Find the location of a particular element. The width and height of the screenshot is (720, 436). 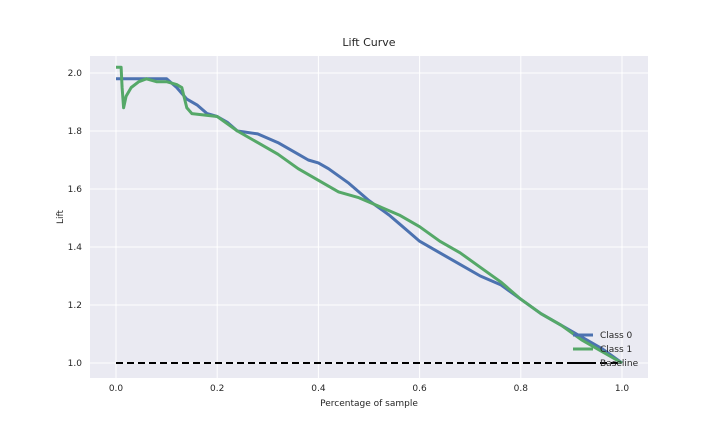

y-tick-label: 2.0 is located at coordinates (75, 74).